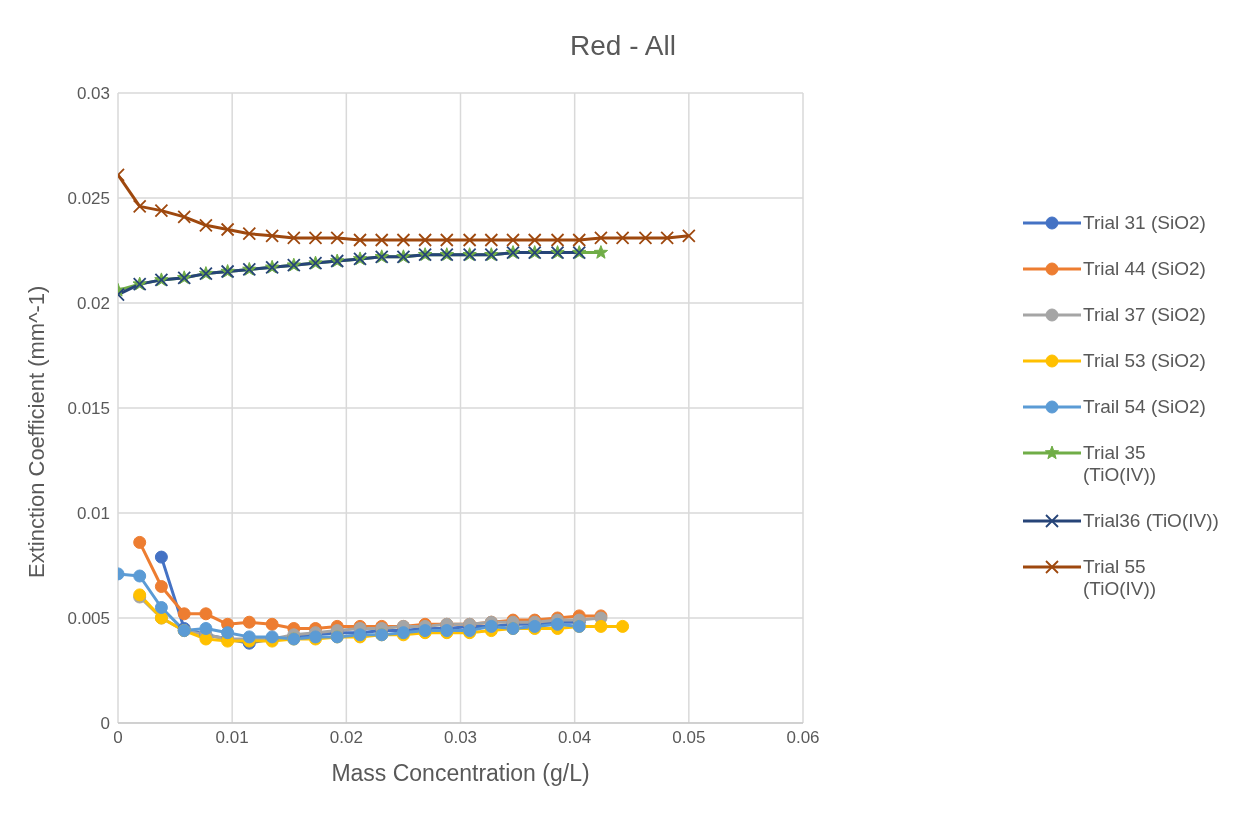 This screenshot has height=813, width=1247. What do you see at coordinates (88, 619) in the screenshot?
I see `y-tick-label: 0.005` at bounding box center [88, 619].